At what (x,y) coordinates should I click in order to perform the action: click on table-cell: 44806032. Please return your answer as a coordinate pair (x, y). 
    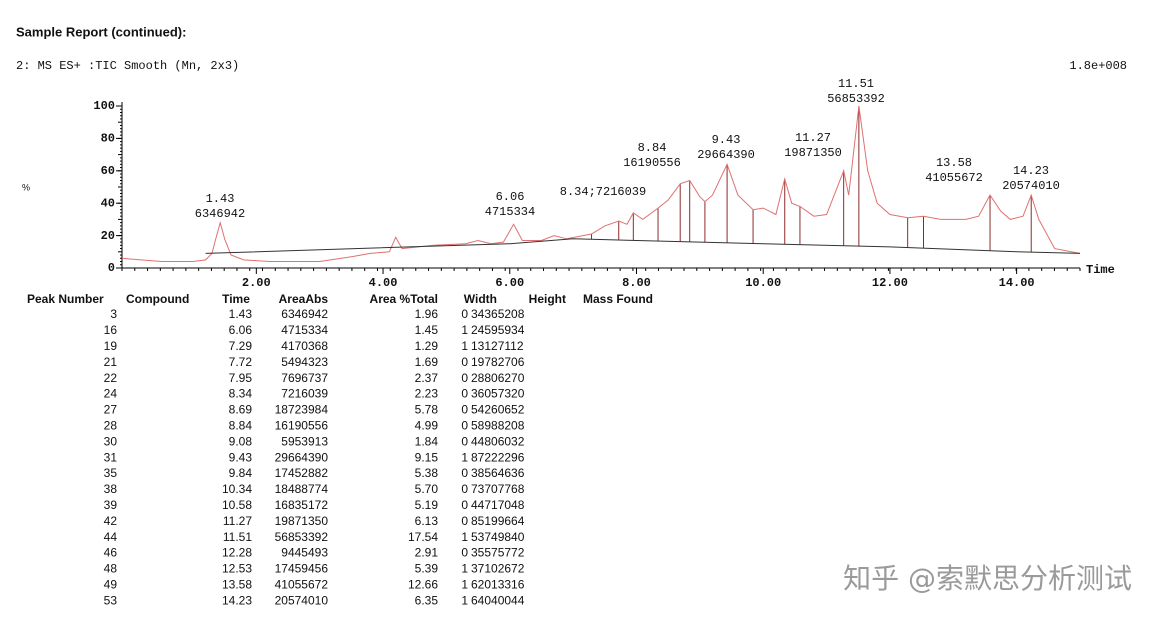
    Looking at the image, I should click on (498, 441).